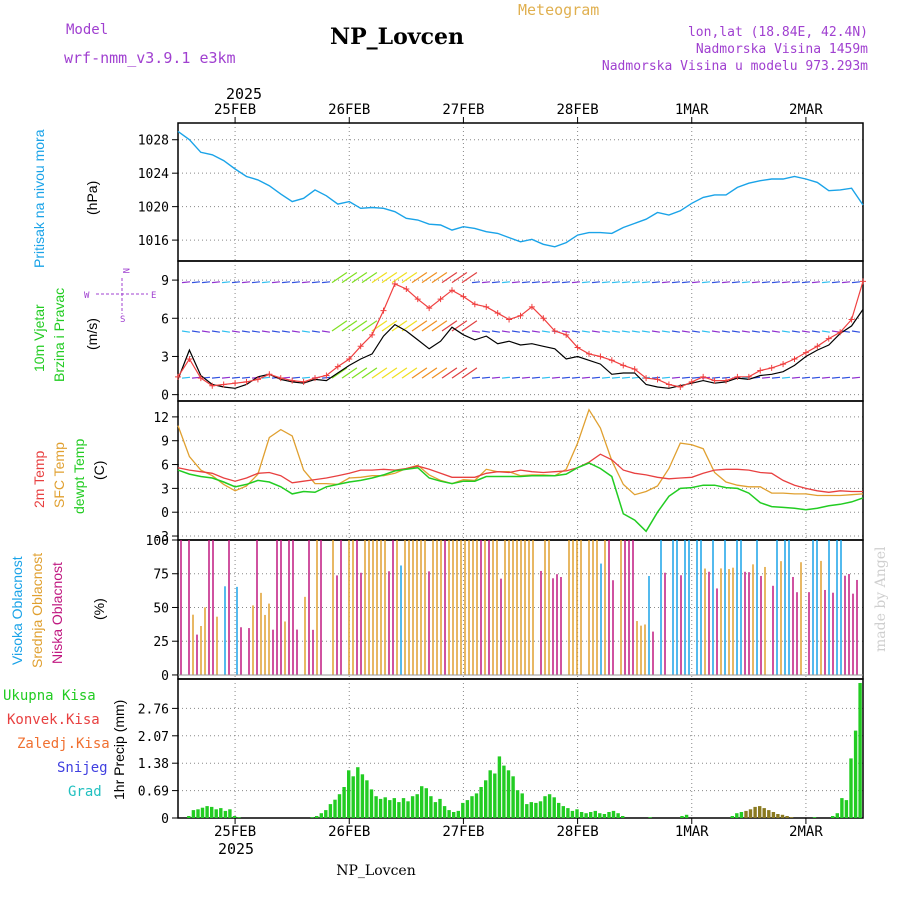 The width and height of the screenshot is (900, 900). Describe the element at coordinates (153, 737) in the screenshot. I see `precip-ytick-label: 2.07` at that location.